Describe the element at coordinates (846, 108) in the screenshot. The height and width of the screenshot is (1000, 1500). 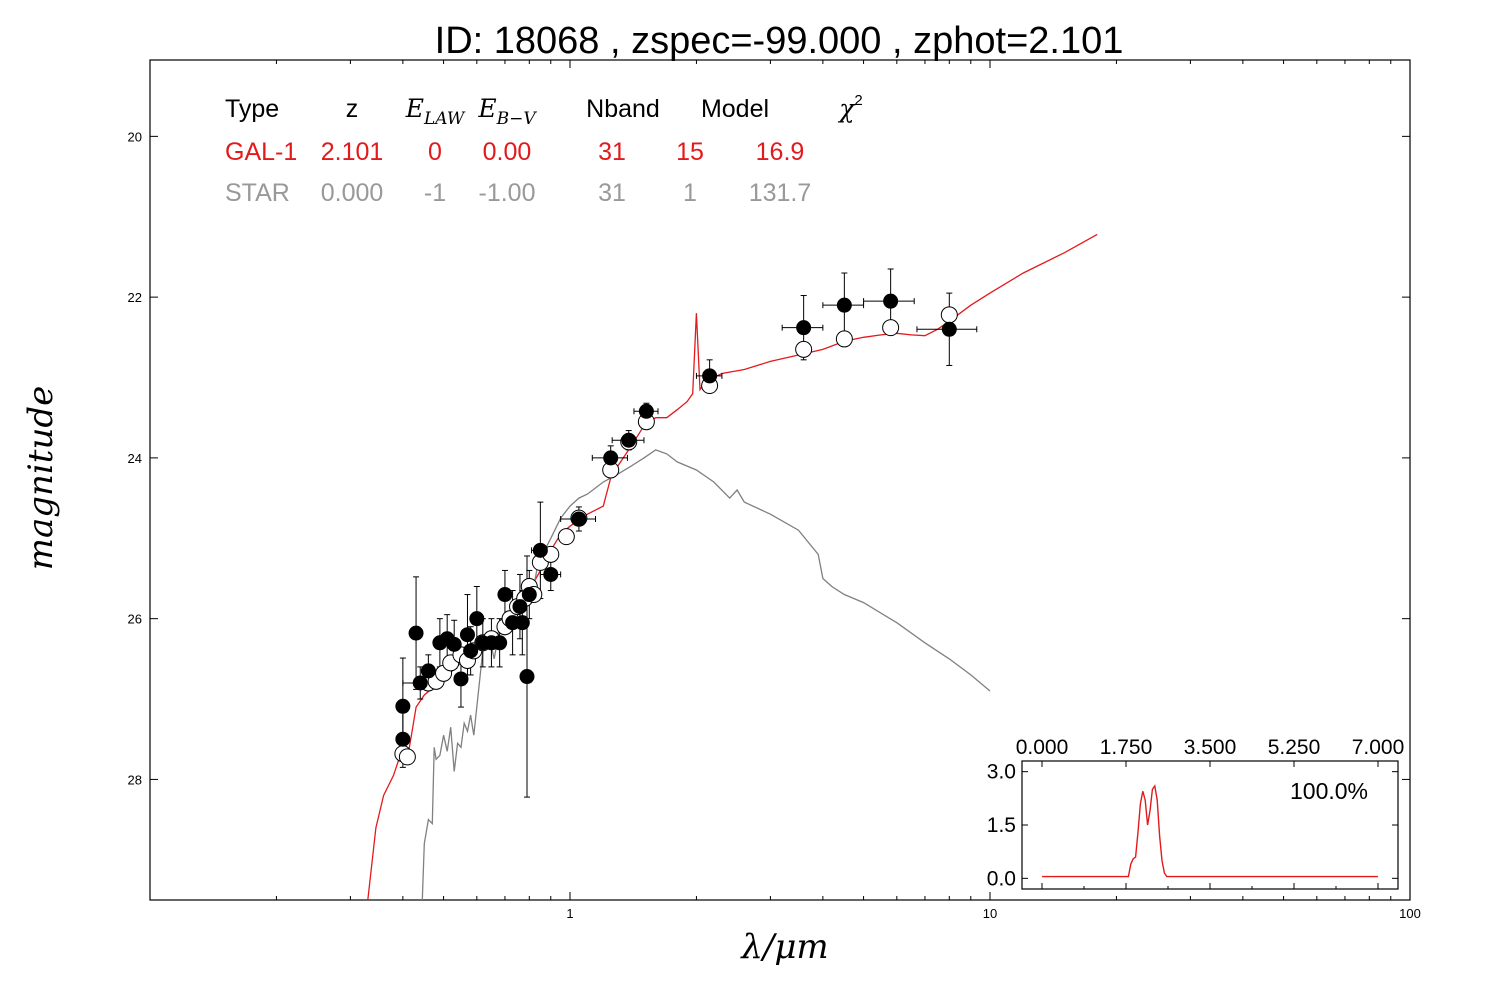
I see `header-math-base: χ` at that location.